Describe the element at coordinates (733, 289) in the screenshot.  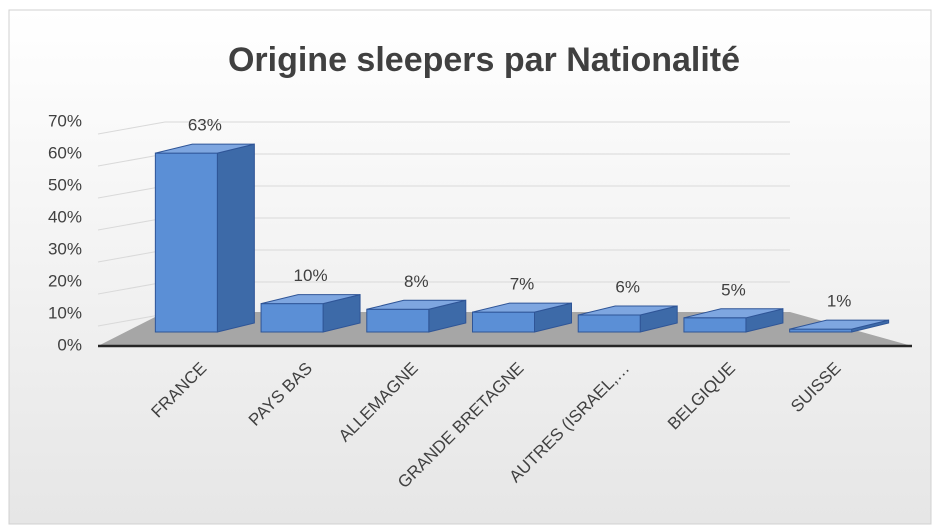
I see `value-label: 5%` at that location.